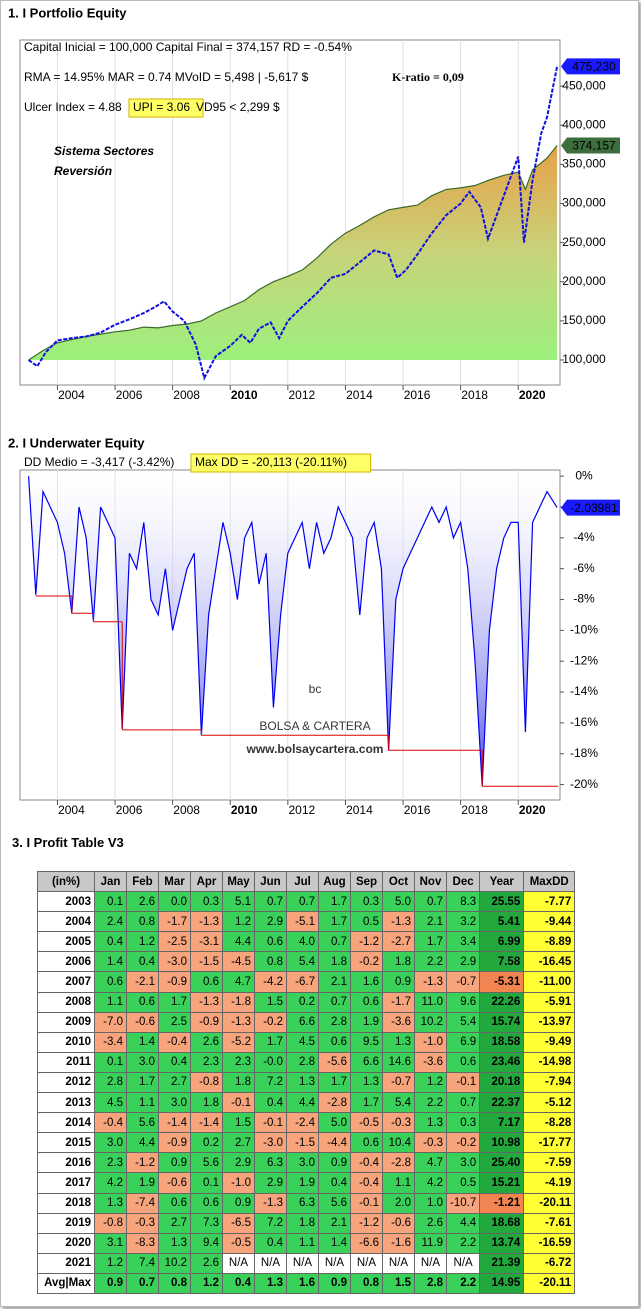 The image size is (641, 1309). What do you see at coordinates (302, 942) in the screenshot?
I see `table-cell: 4.0` at bounding box center [302, 942].